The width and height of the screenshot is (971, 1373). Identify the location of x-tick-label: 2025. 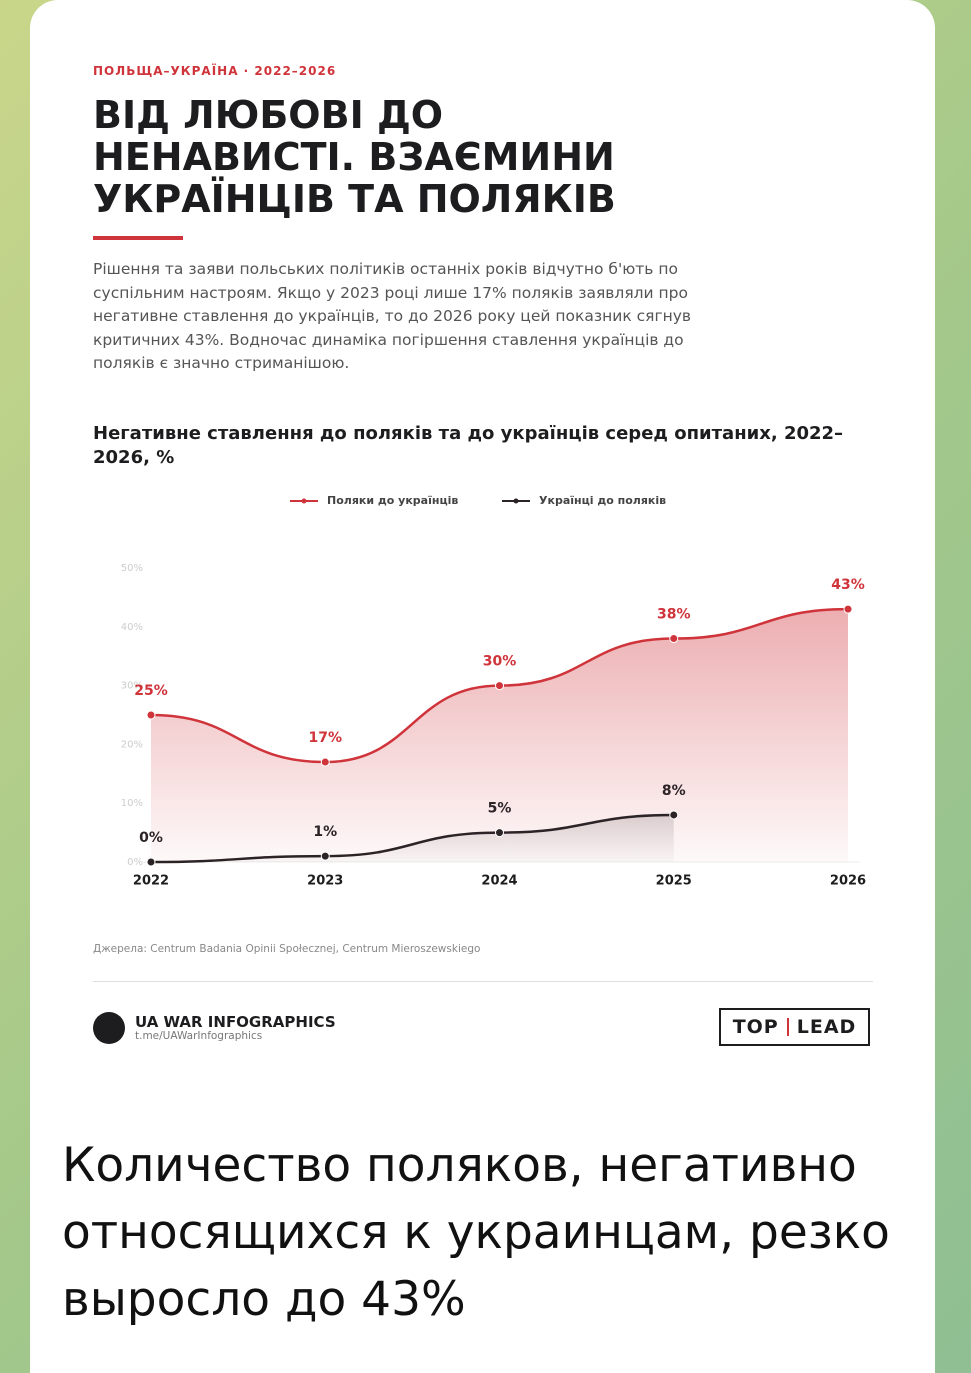
(674, 881).